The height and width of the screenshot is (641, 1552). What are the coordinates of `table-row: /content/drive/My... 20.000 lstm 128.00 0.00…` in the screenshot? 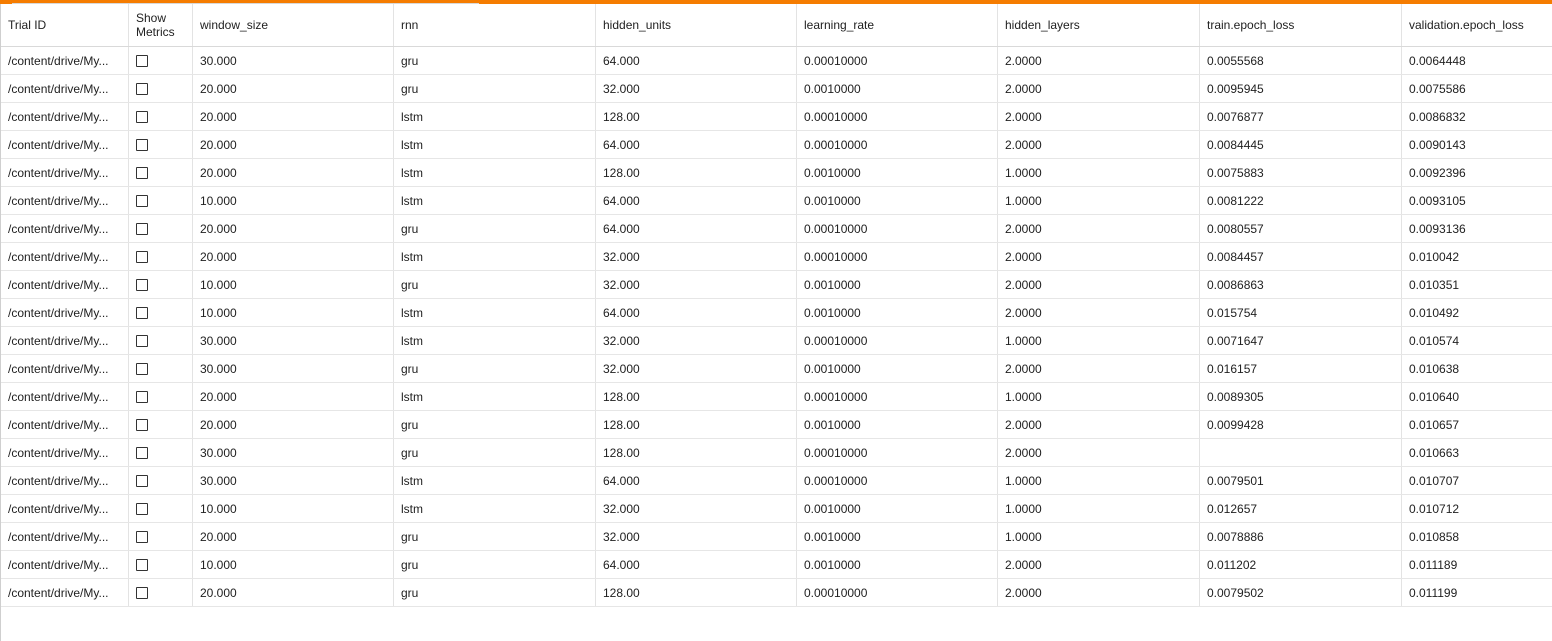 It's located at (776, 397).